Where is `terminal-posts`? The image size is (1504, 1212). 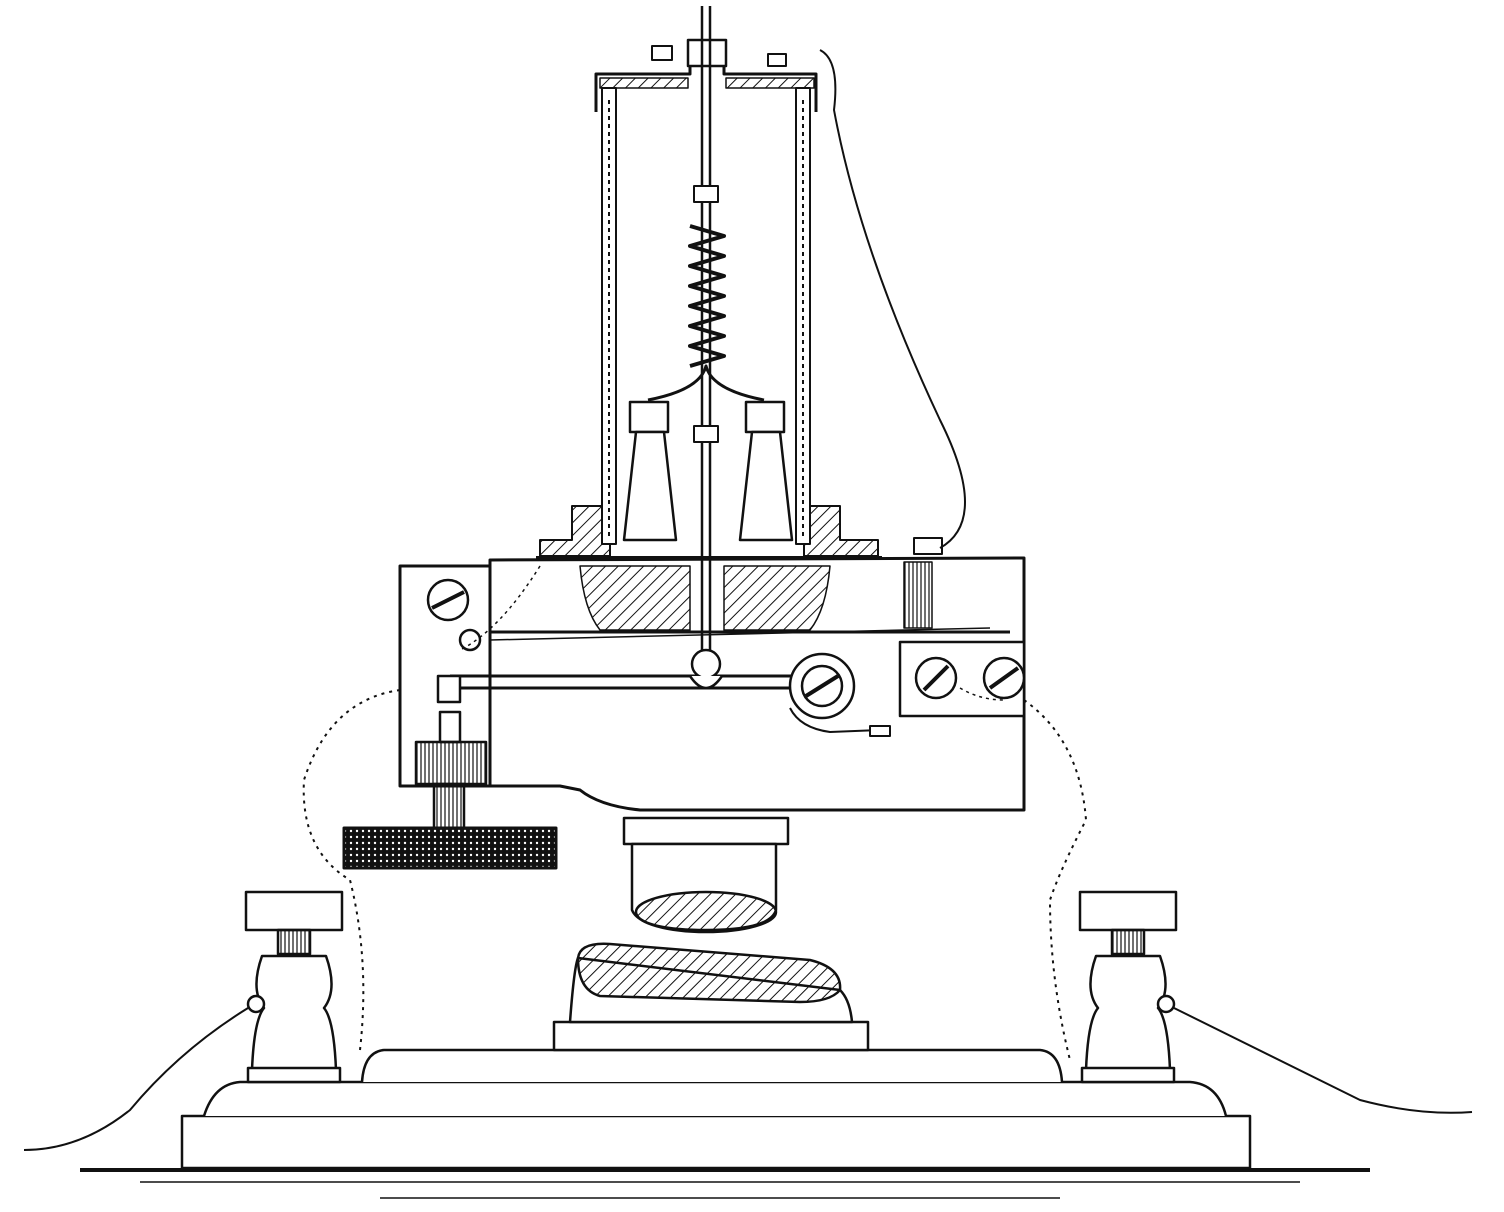
terminal-posts is located at coordinates (708, 453).